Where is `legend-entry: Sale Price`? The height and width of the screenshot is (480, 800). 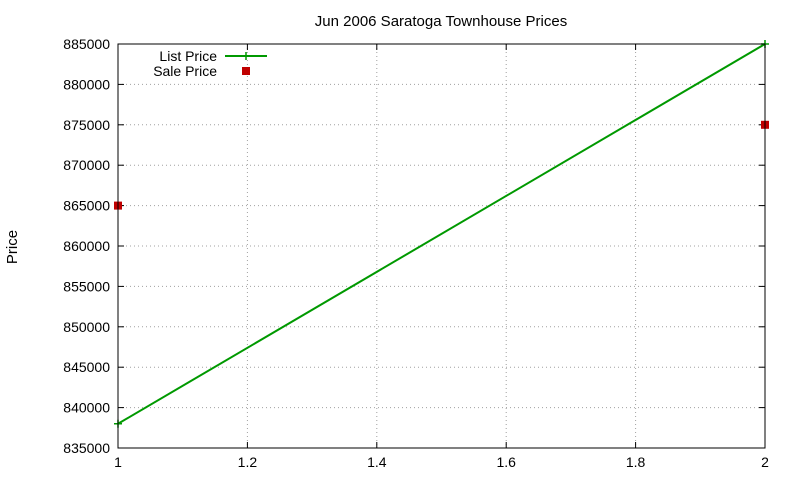
legend-entry: Sale Price is located at coordinates (201, 71).